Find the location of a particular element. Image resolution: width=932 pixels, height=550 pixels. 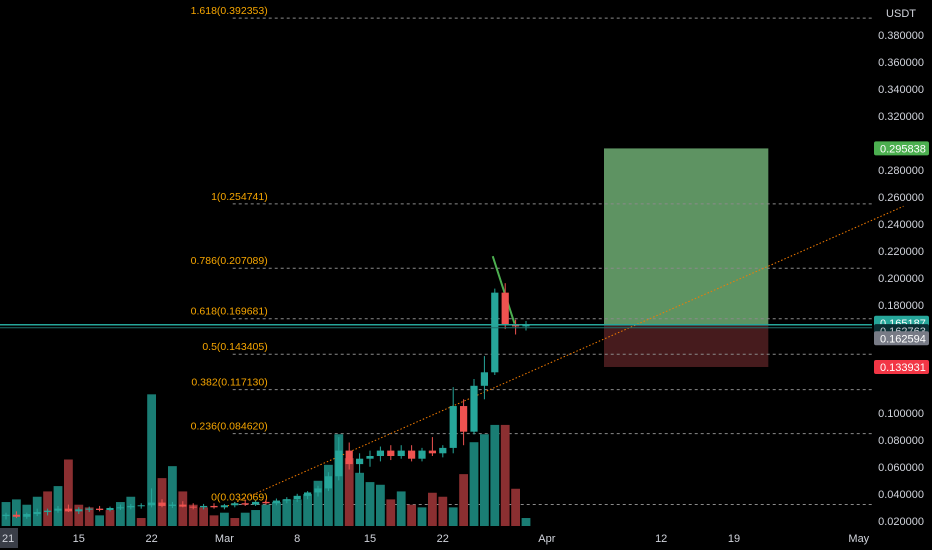

fib-label: 0.618(0.169681) is located at coordinates (229, 312).